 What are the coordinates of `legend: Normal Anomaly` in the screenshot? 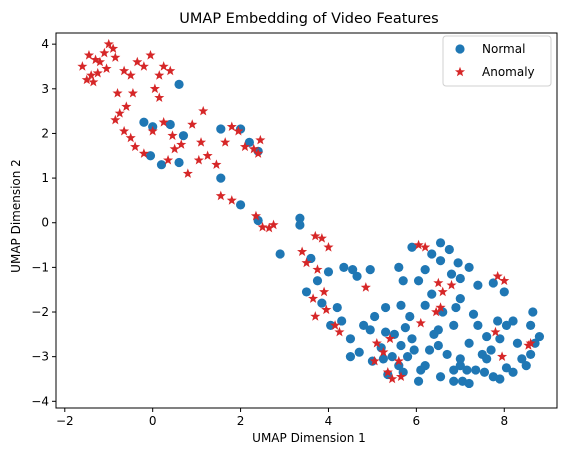 It's located at (497, 61).